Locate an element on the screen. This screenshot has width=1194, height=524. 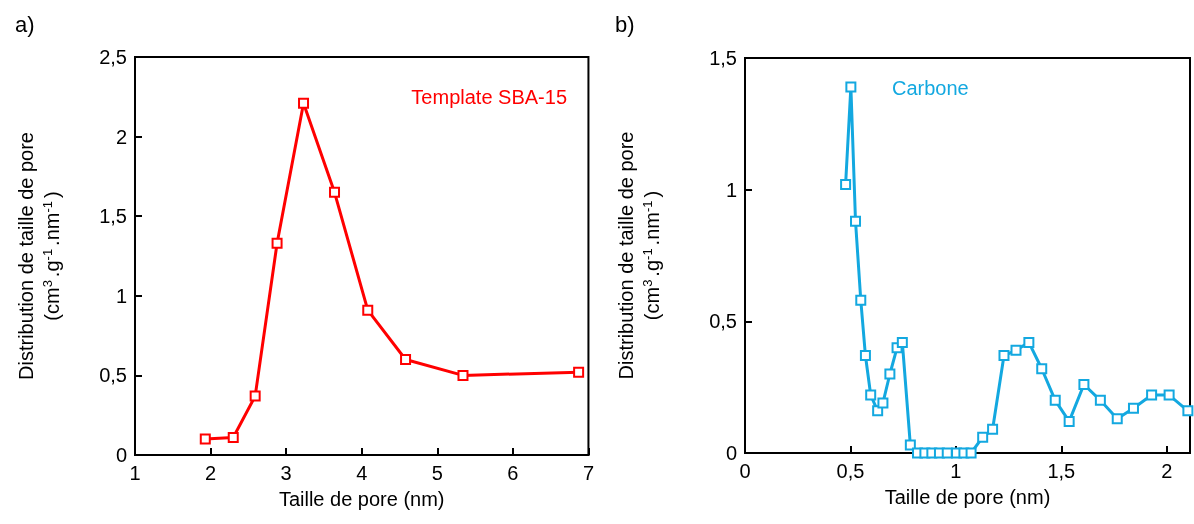
x-tick-label: 0,5 is located at coordinates (850, 471).